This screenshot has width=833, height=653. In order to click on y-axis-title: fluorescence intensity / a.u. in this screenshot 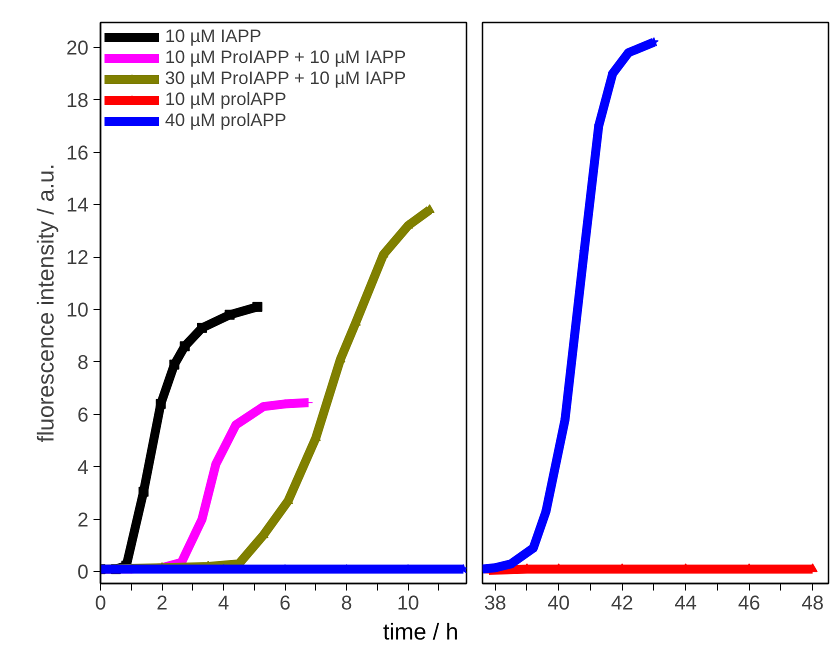, I will do `click(45, 303)`.